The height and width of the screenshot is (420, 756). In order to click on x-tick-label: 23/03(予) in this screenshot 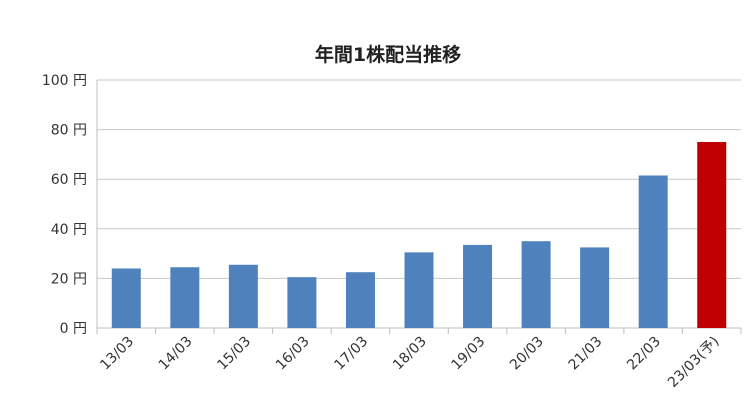, I will do `click(693, 362)`.